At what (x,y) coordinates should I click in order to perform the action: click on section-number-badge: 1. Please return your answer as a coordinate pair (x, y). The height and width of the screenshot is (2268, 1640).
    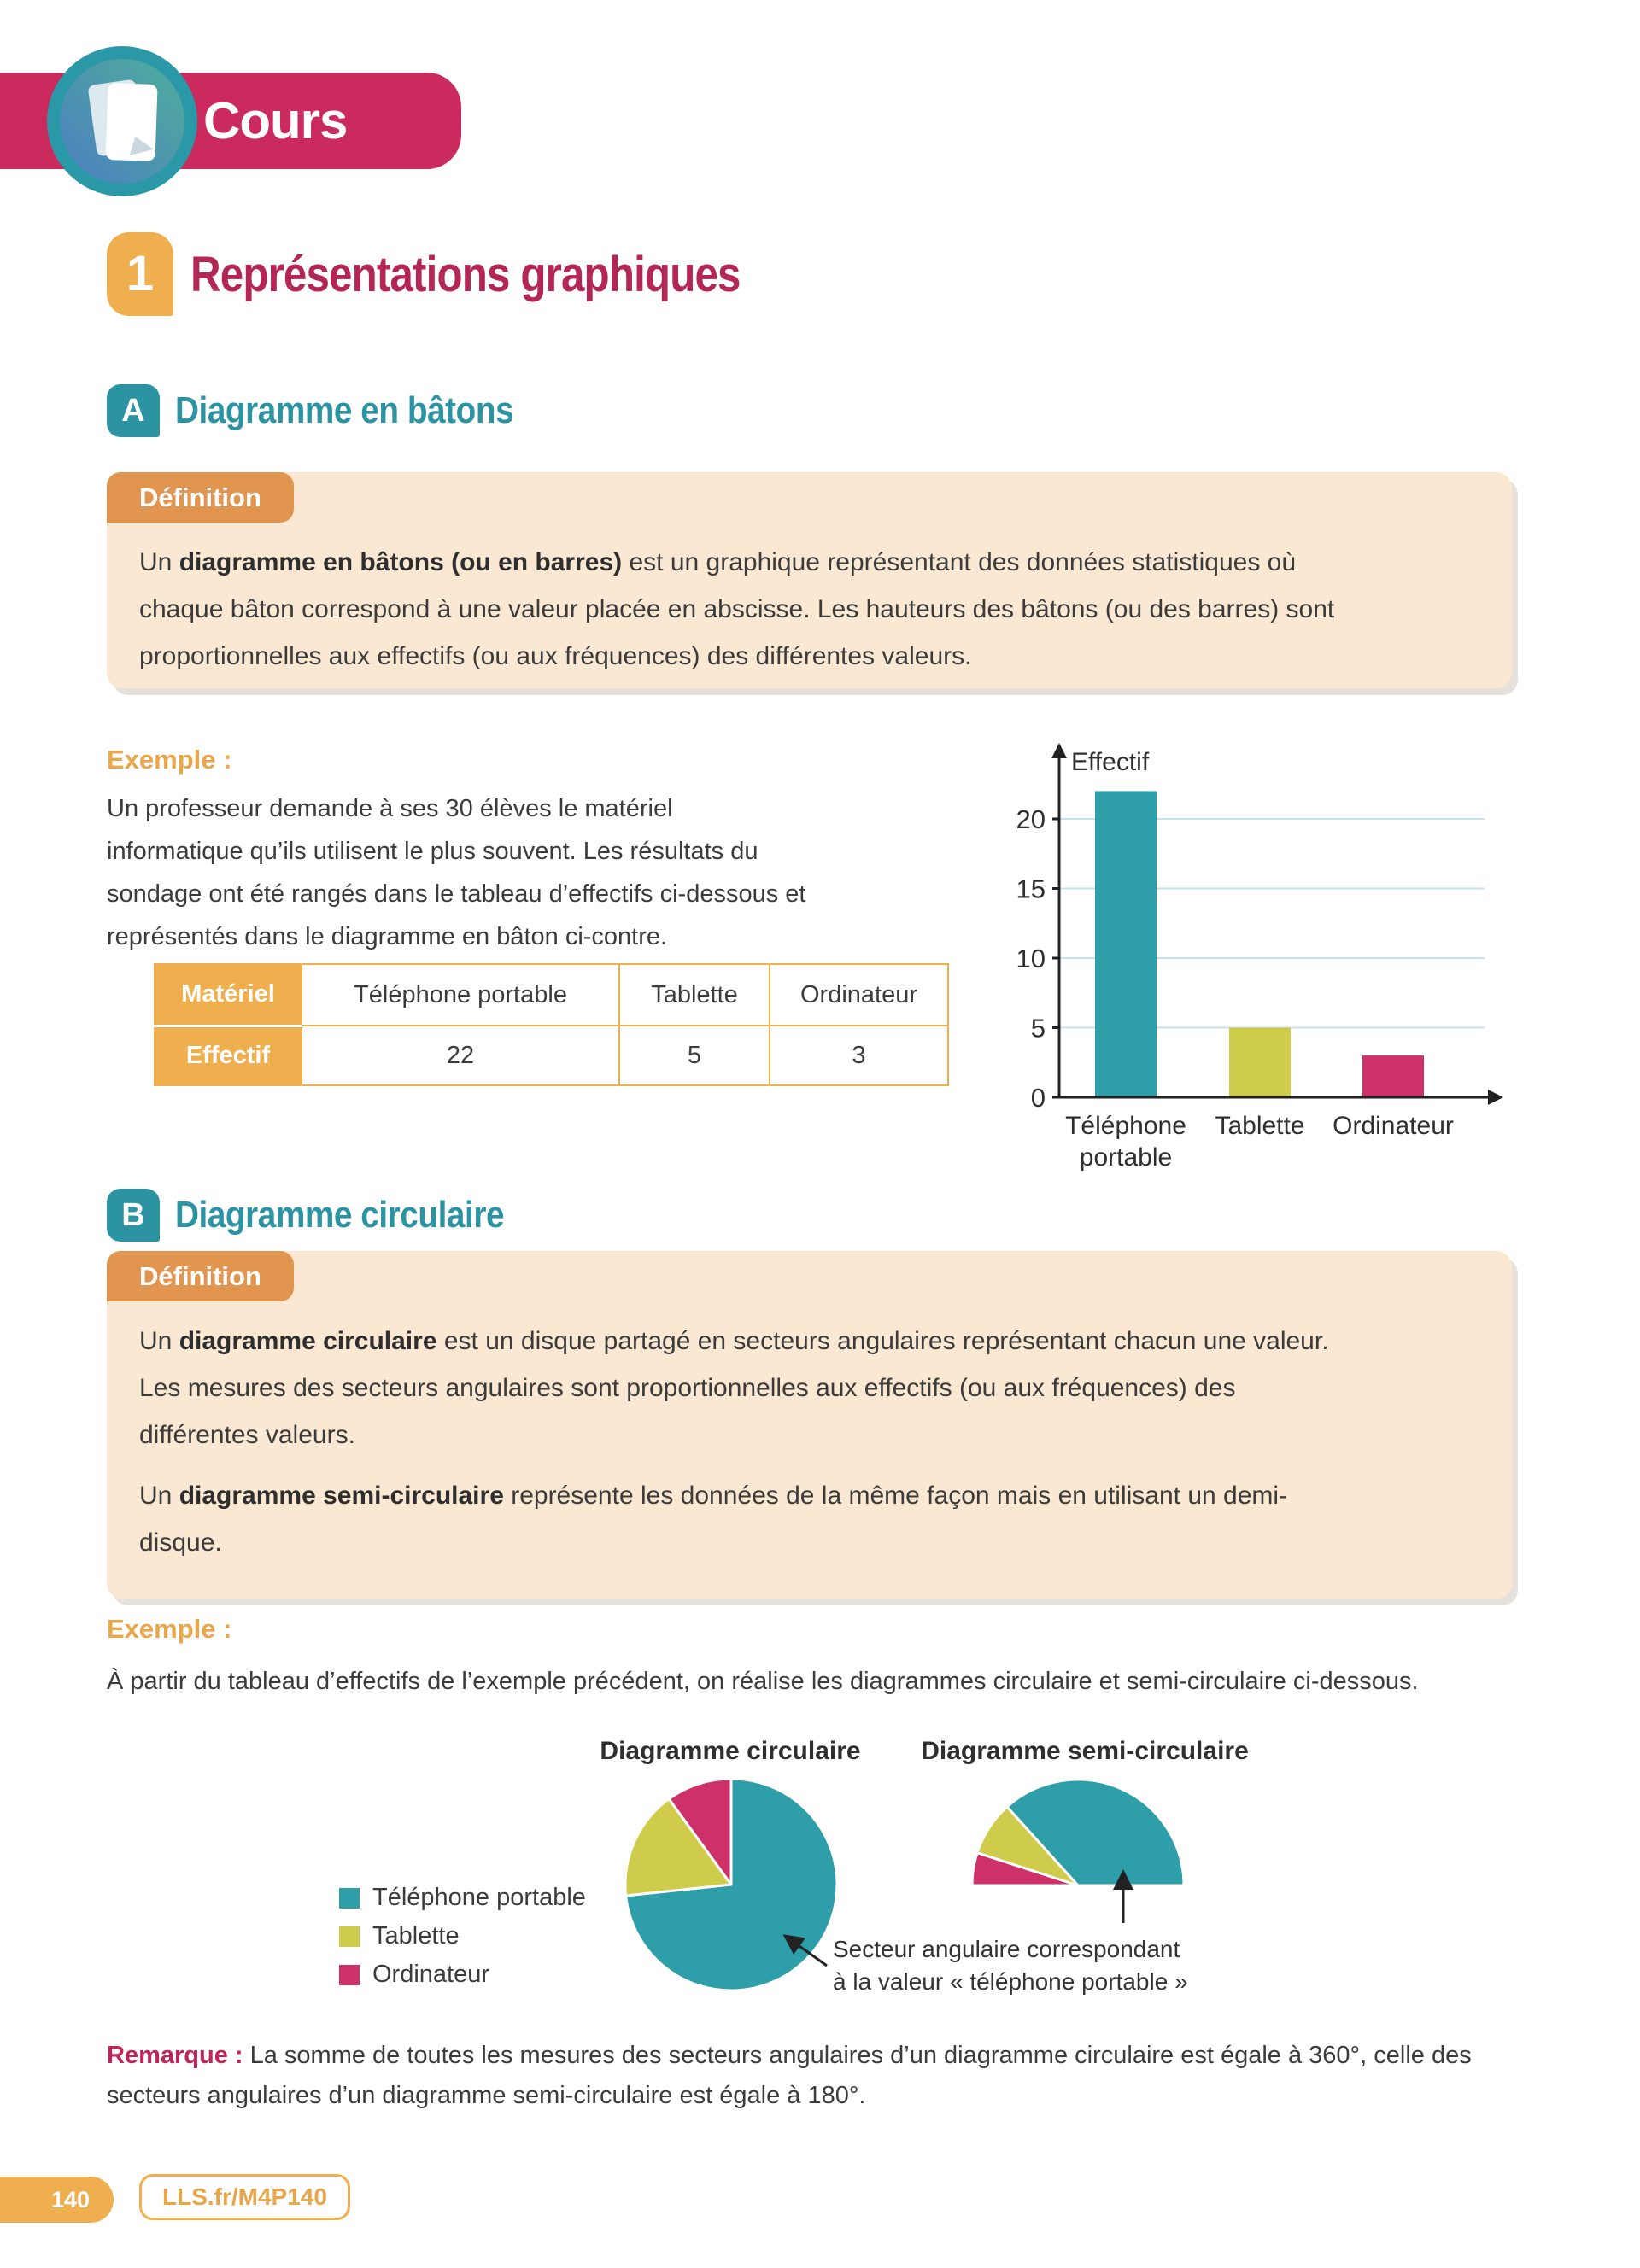
    Looking at the image, I should click on (140, 274).